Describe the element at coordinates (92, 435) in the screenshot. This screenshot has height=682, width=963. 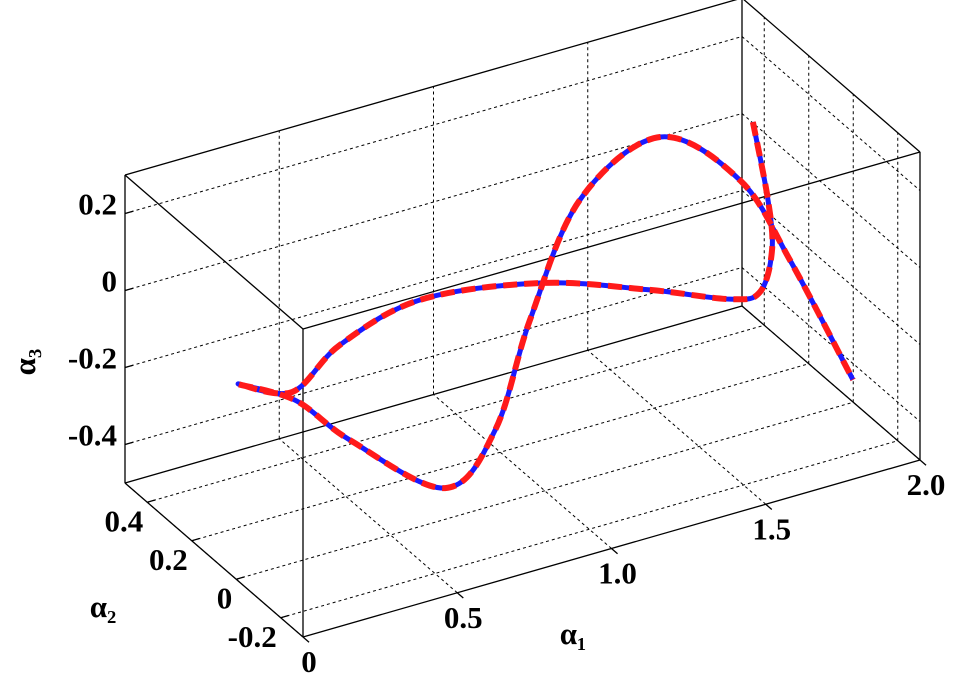
I see `z-tick-label: -0.4` at that location.